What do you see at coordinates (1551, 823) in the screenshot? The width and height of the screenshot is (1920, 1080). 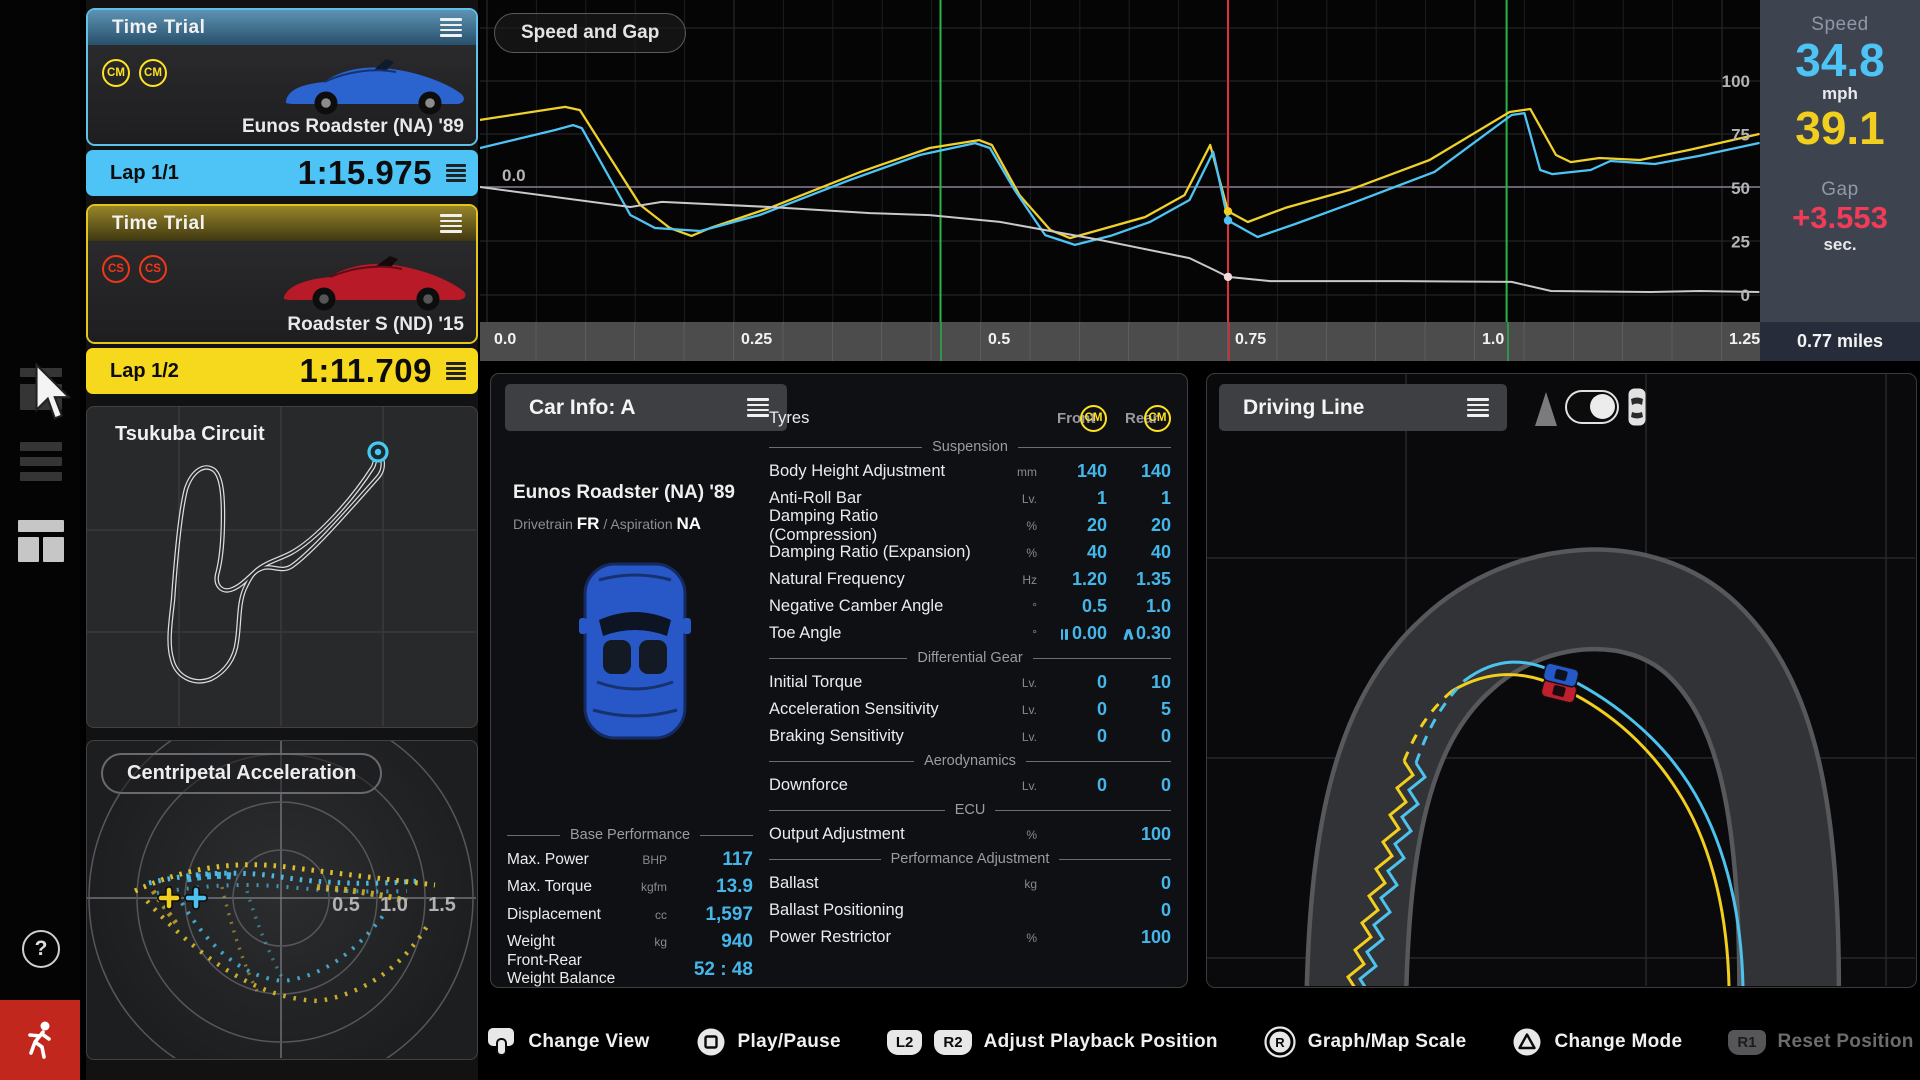 I see `driving-line-car-a-line` at bounding box center [1551, 823].